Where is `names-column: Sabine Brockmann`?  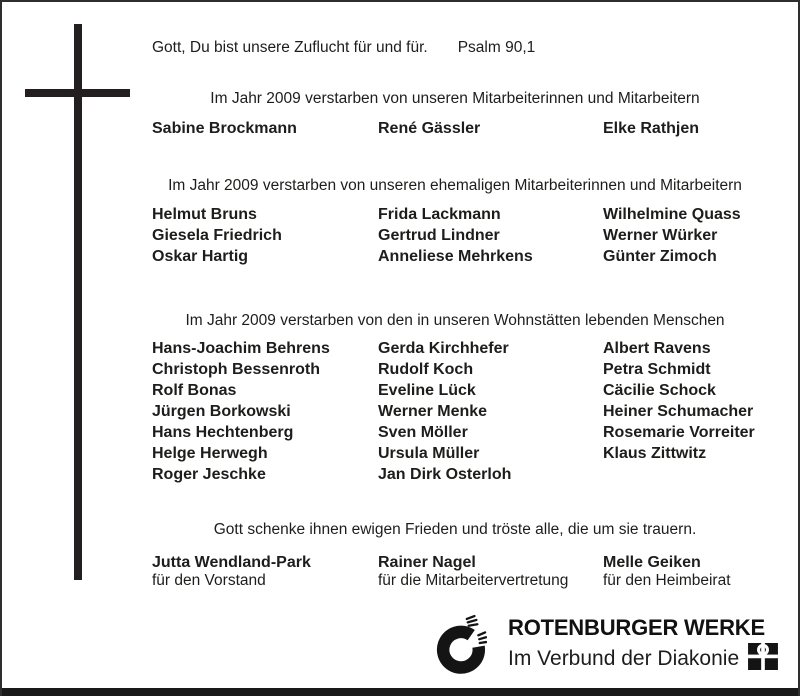 names-column: Sabine Brockmann is located at coordinates (265, 128).